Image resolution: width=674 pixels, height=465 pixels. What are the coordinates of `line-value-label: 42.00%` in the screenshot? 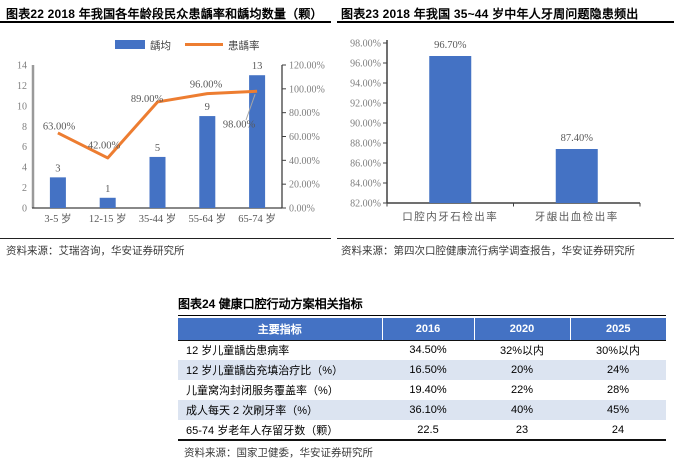 It's located at (104, 146).